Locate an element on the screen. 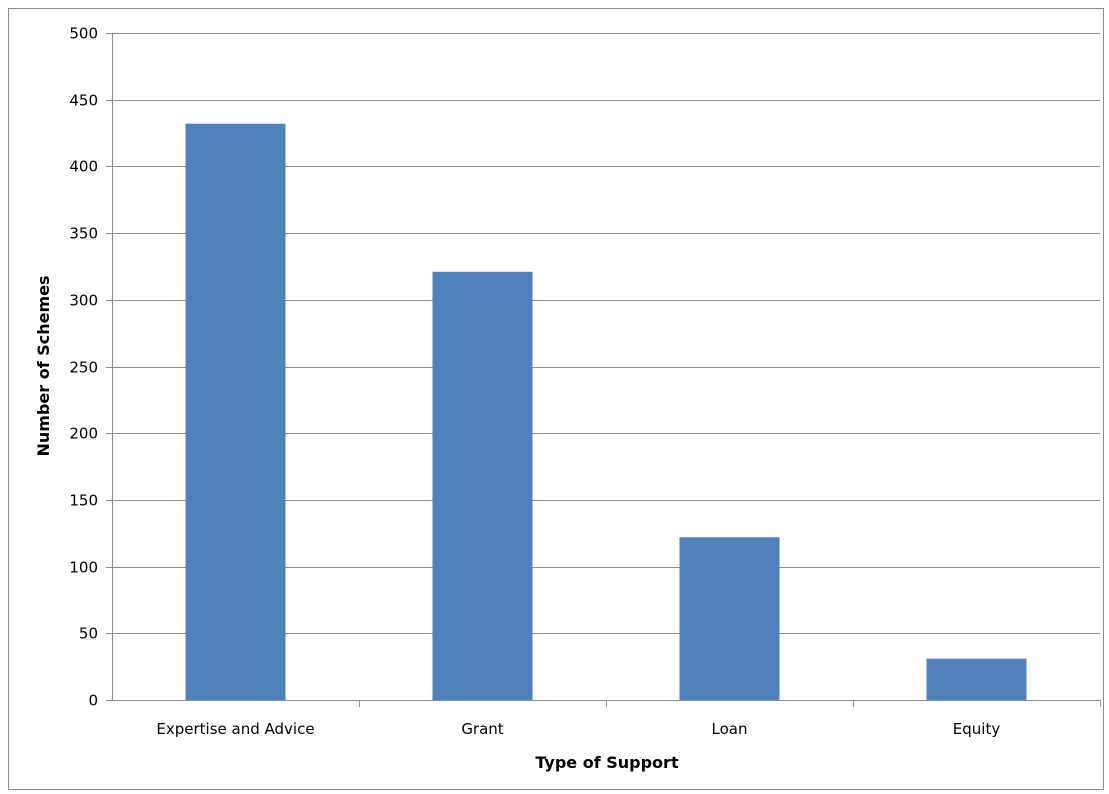  y-tick-label-250: 250 is located at coordinates (83, 368).